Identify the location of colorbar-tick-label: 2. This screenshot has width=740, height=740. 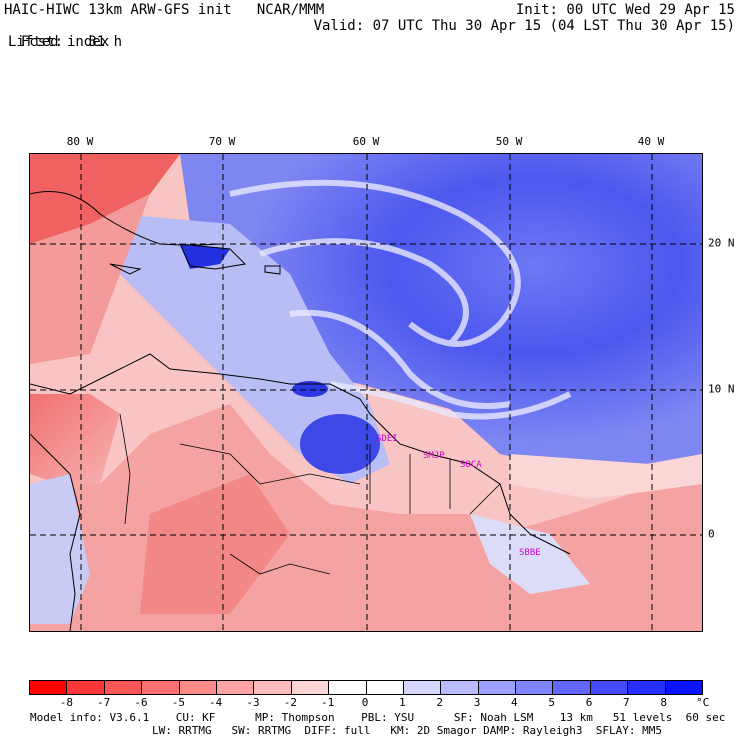
(439, 702).